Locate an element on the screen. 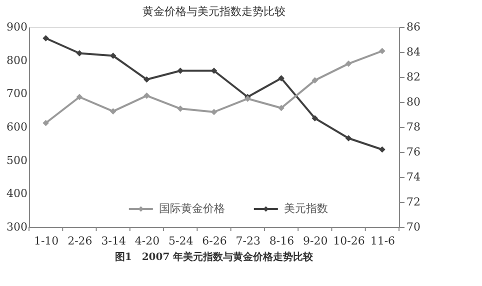  x-tick-label: 7-23 is located at coordinates (248, 241).